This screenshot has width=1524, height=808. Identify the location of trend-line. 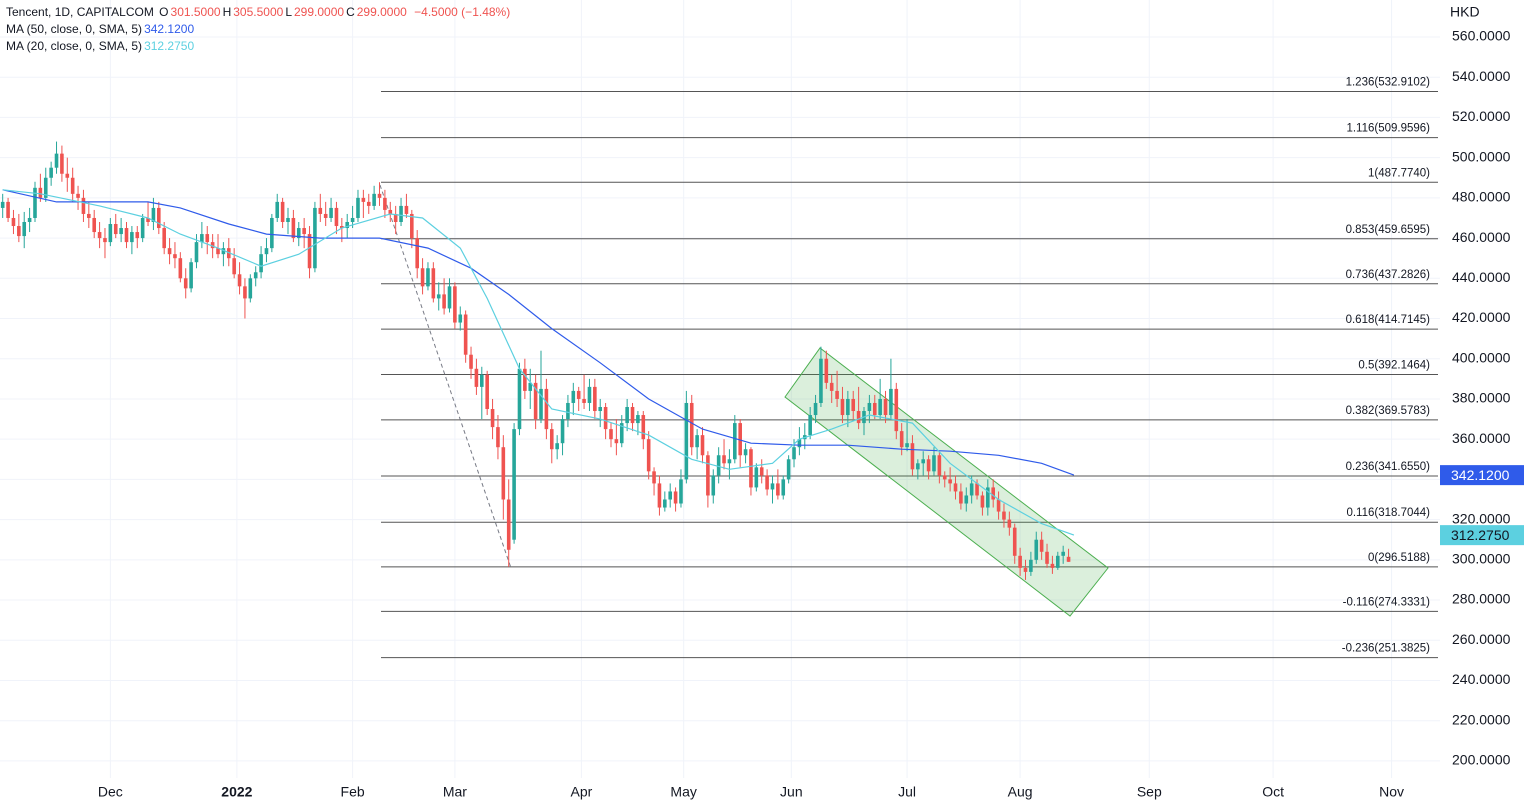
(445, 376).